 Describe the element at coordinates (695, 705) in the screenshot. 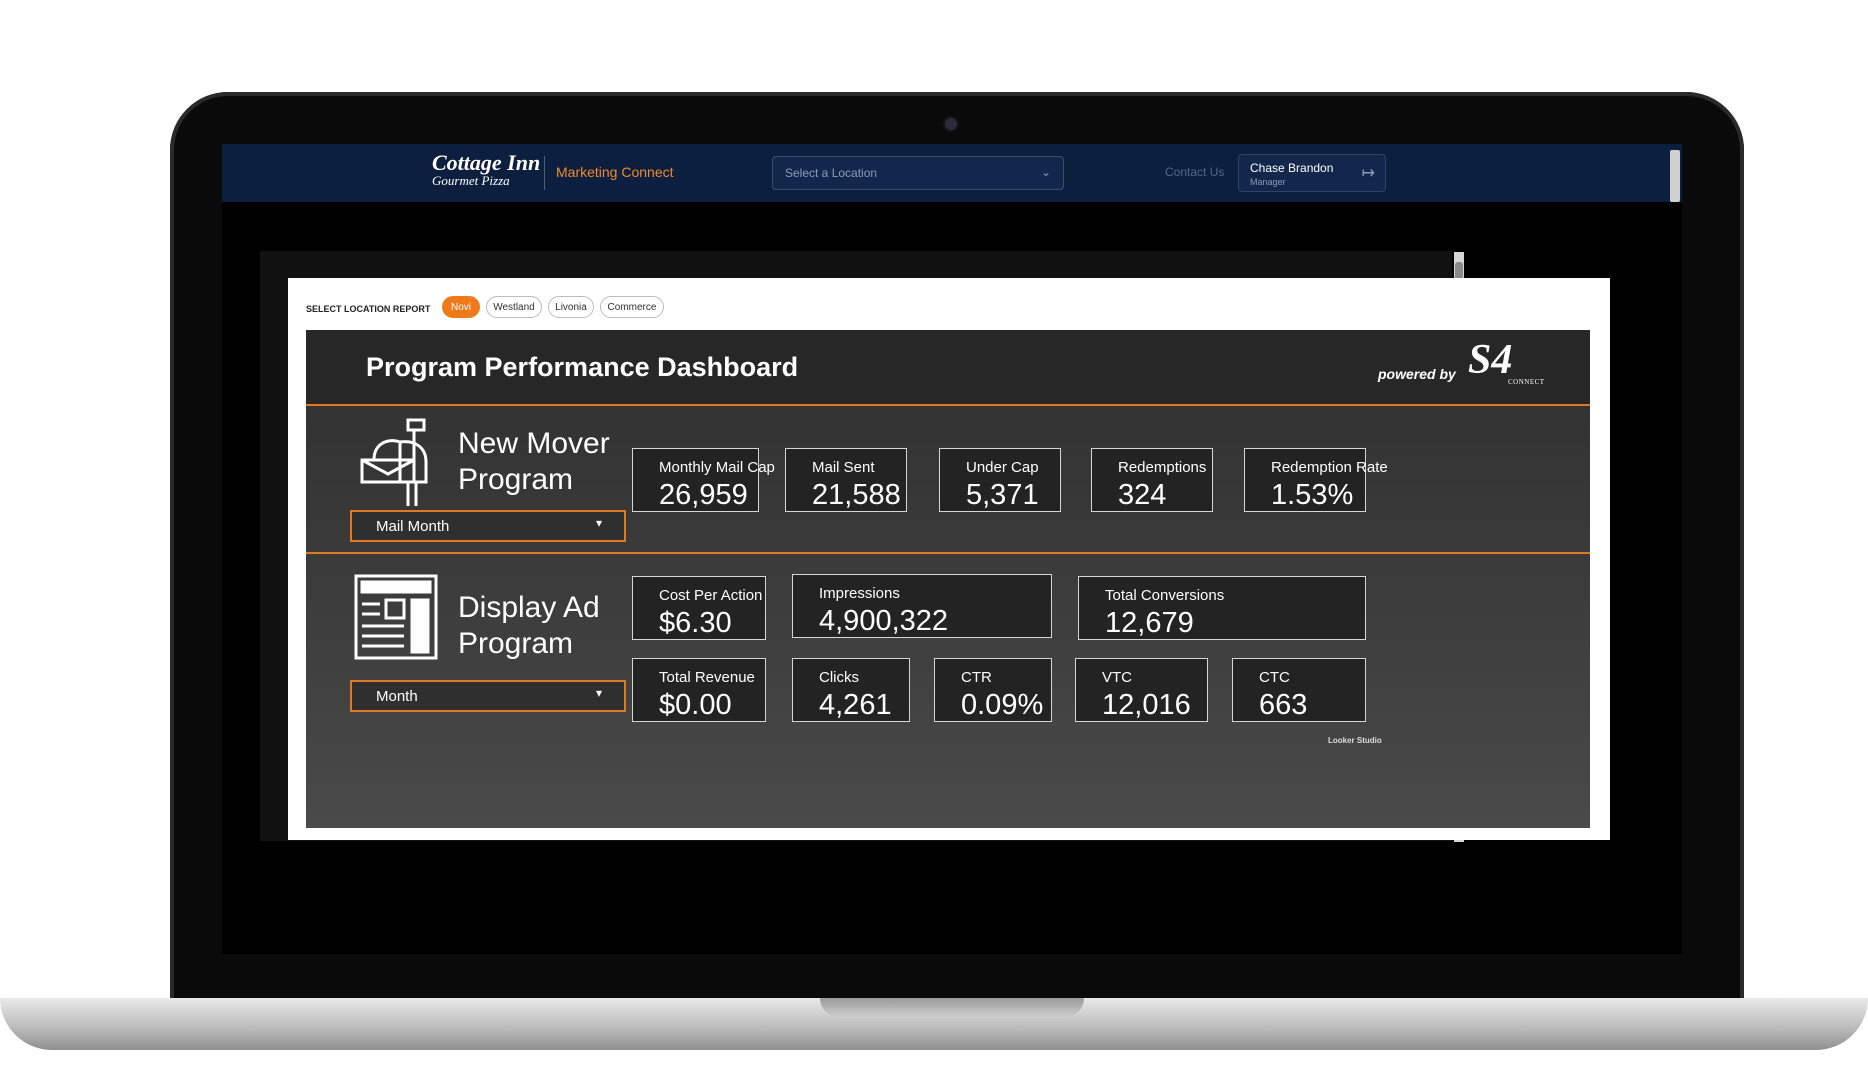

I see `kpi-value: $0.00` at that location.